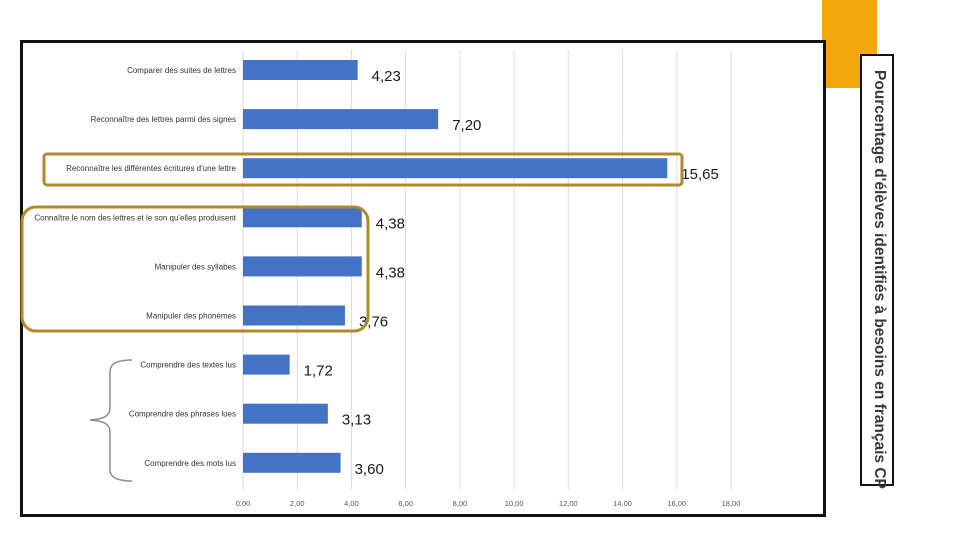 The width and height of the screenshot is (960, 540). I want to click on category-label: Reconnaître des lettres parmi des signes, so click(163, 119).